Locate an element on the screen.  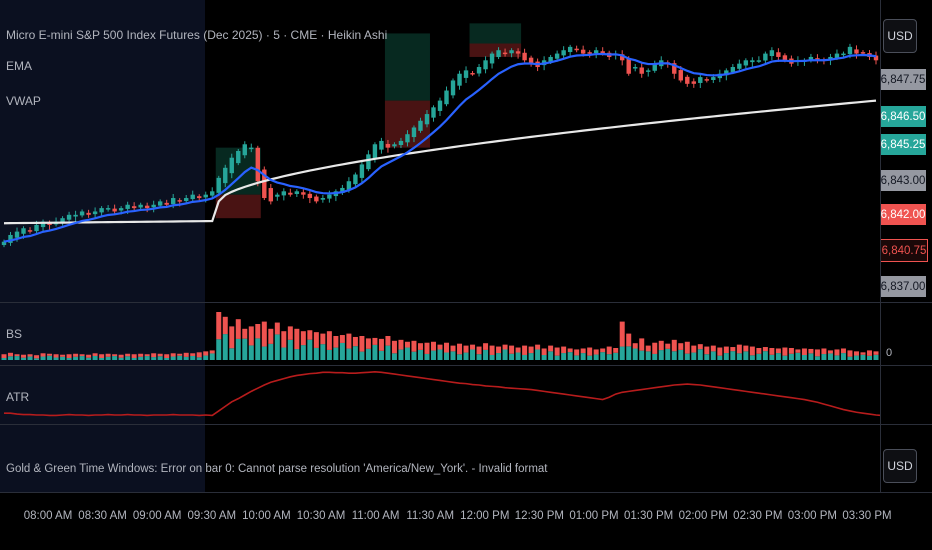
atr-indicator-label: ATR is located at coordinates (18, 397).